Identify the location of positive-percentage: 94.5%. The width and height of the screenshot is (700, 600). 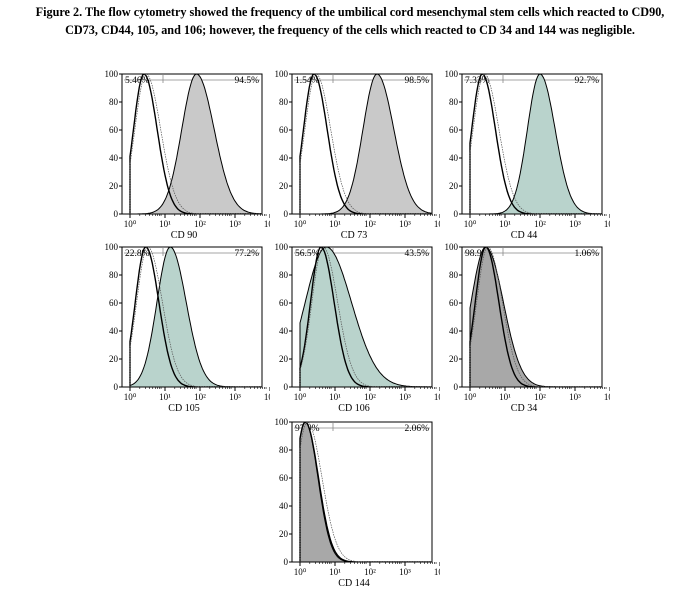
(246, 81).